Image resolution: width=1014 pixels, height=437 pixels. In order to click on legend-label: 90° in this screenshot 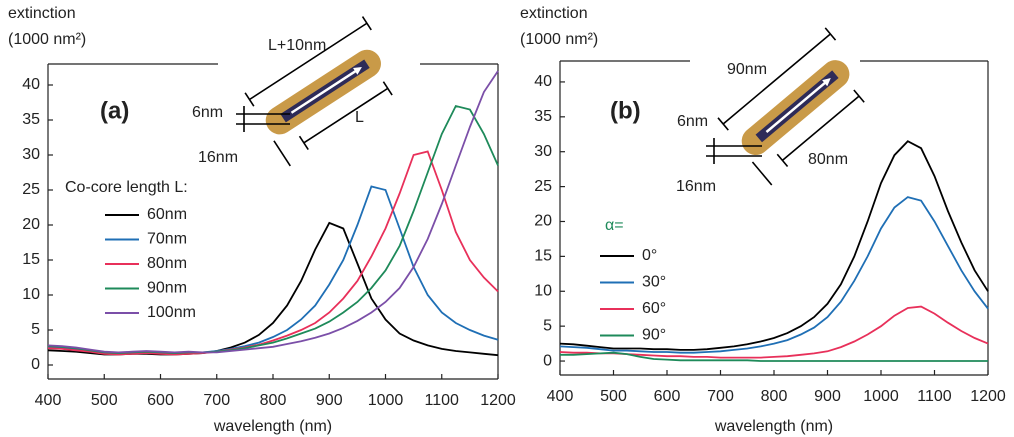, I will do `click(654, 335)`.